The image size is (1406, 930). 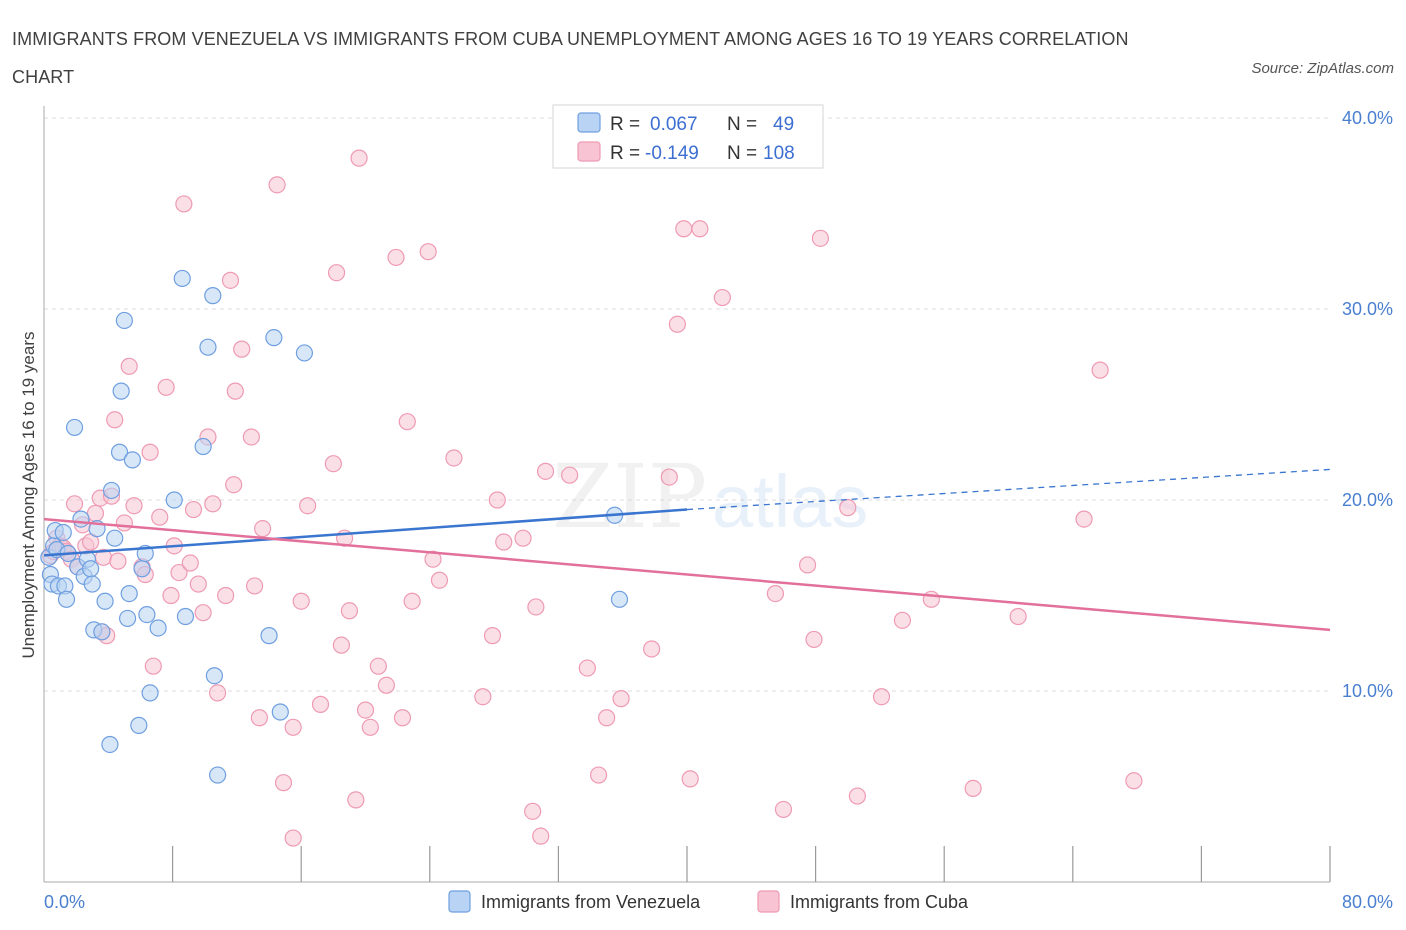 I want to click on legend-n-label-cuba: N =, so click(x=742, y=153).